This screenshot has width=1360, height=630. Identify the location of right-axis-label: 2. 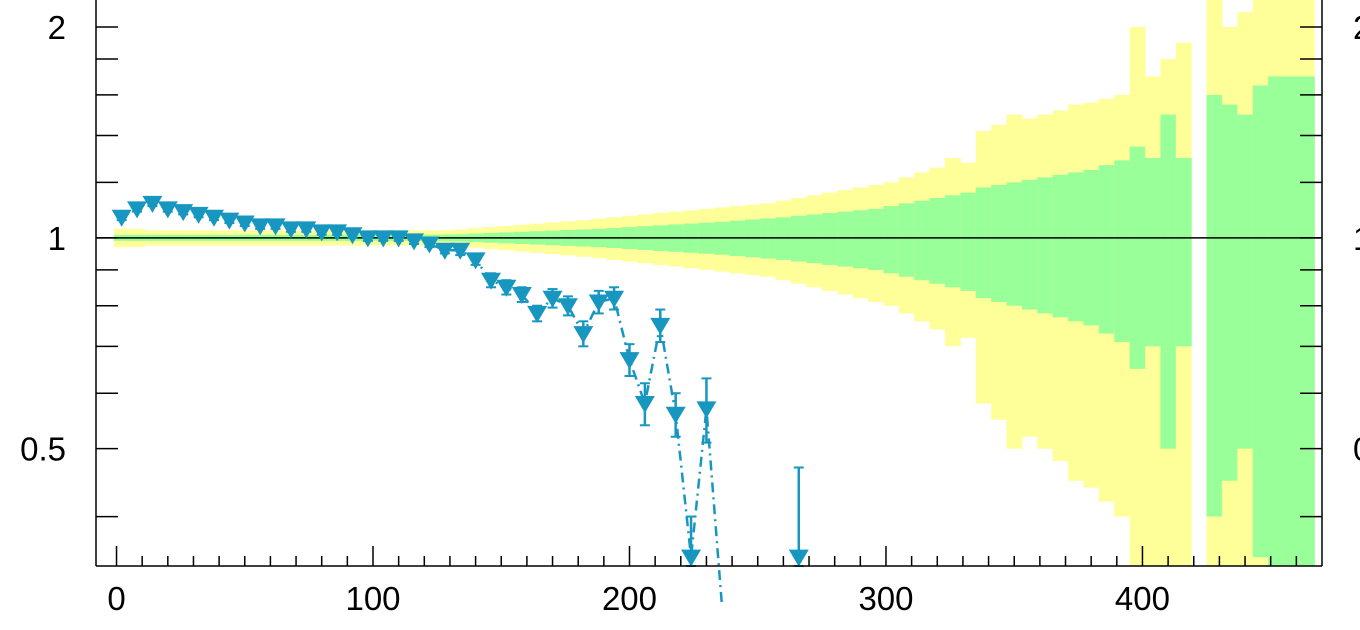
(1356, 27).